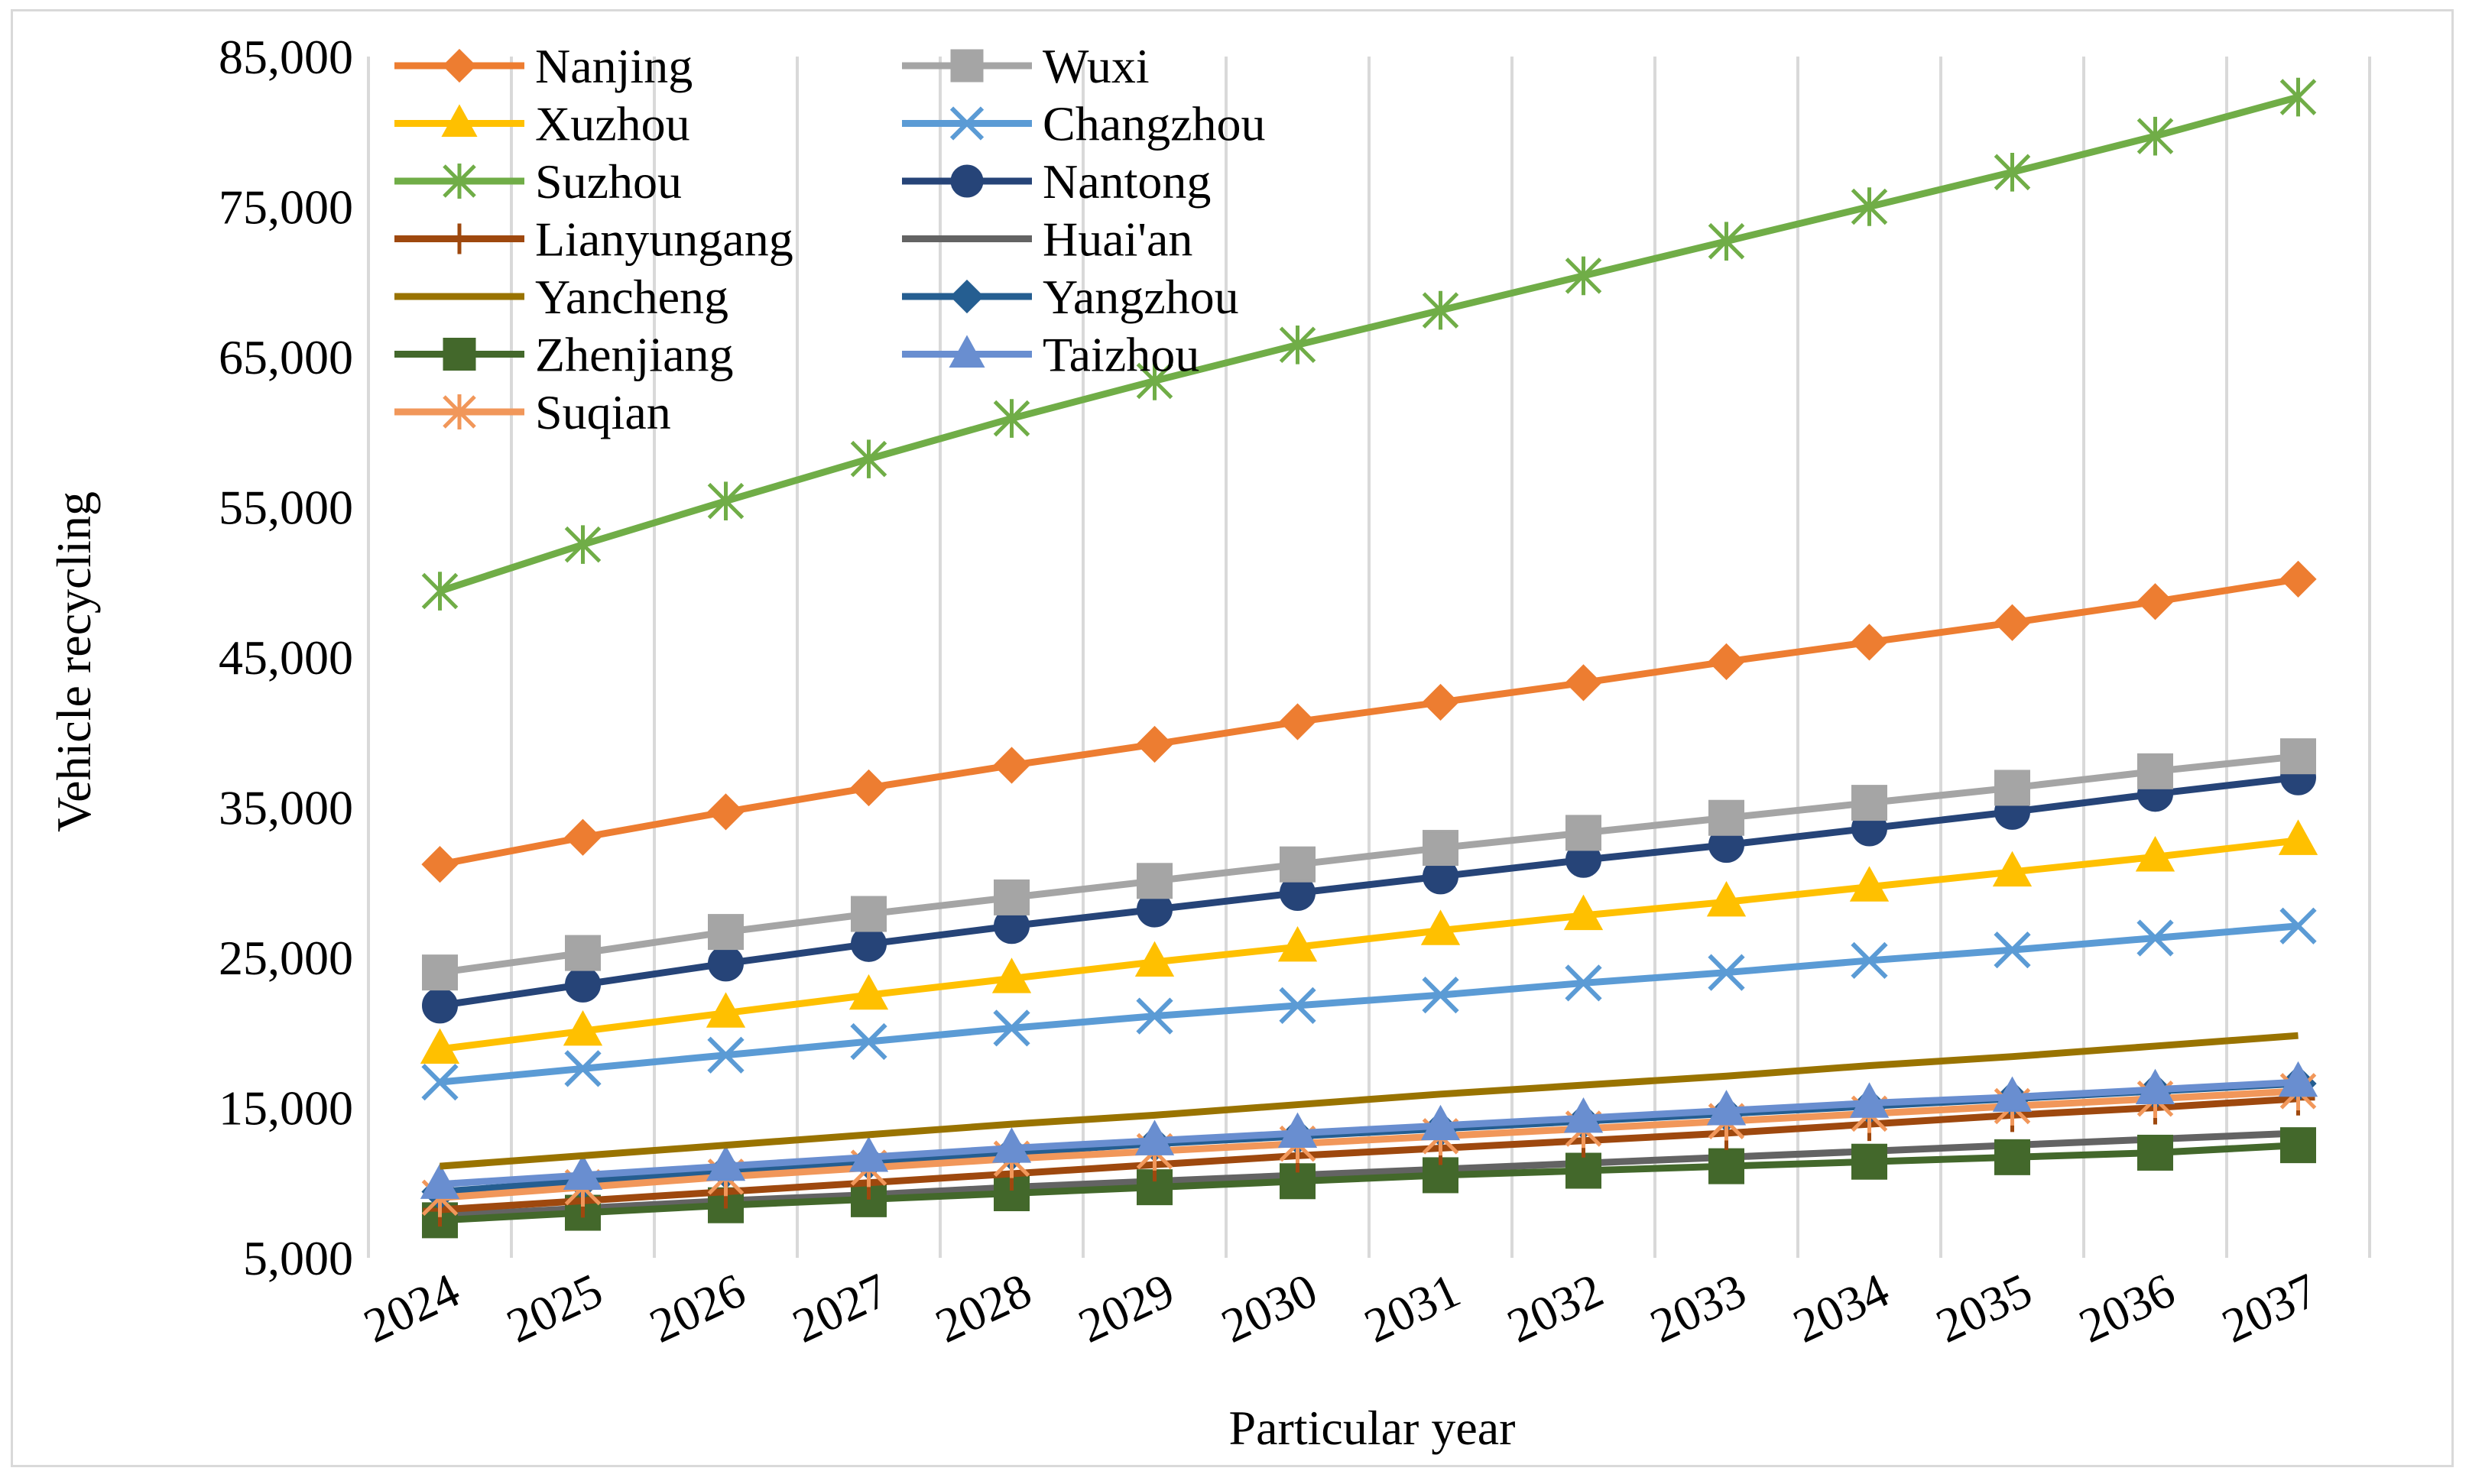 This screenshot has height=1484, width=2469. I want to click on x-tick-label: 2032, so click(1555, 1308).